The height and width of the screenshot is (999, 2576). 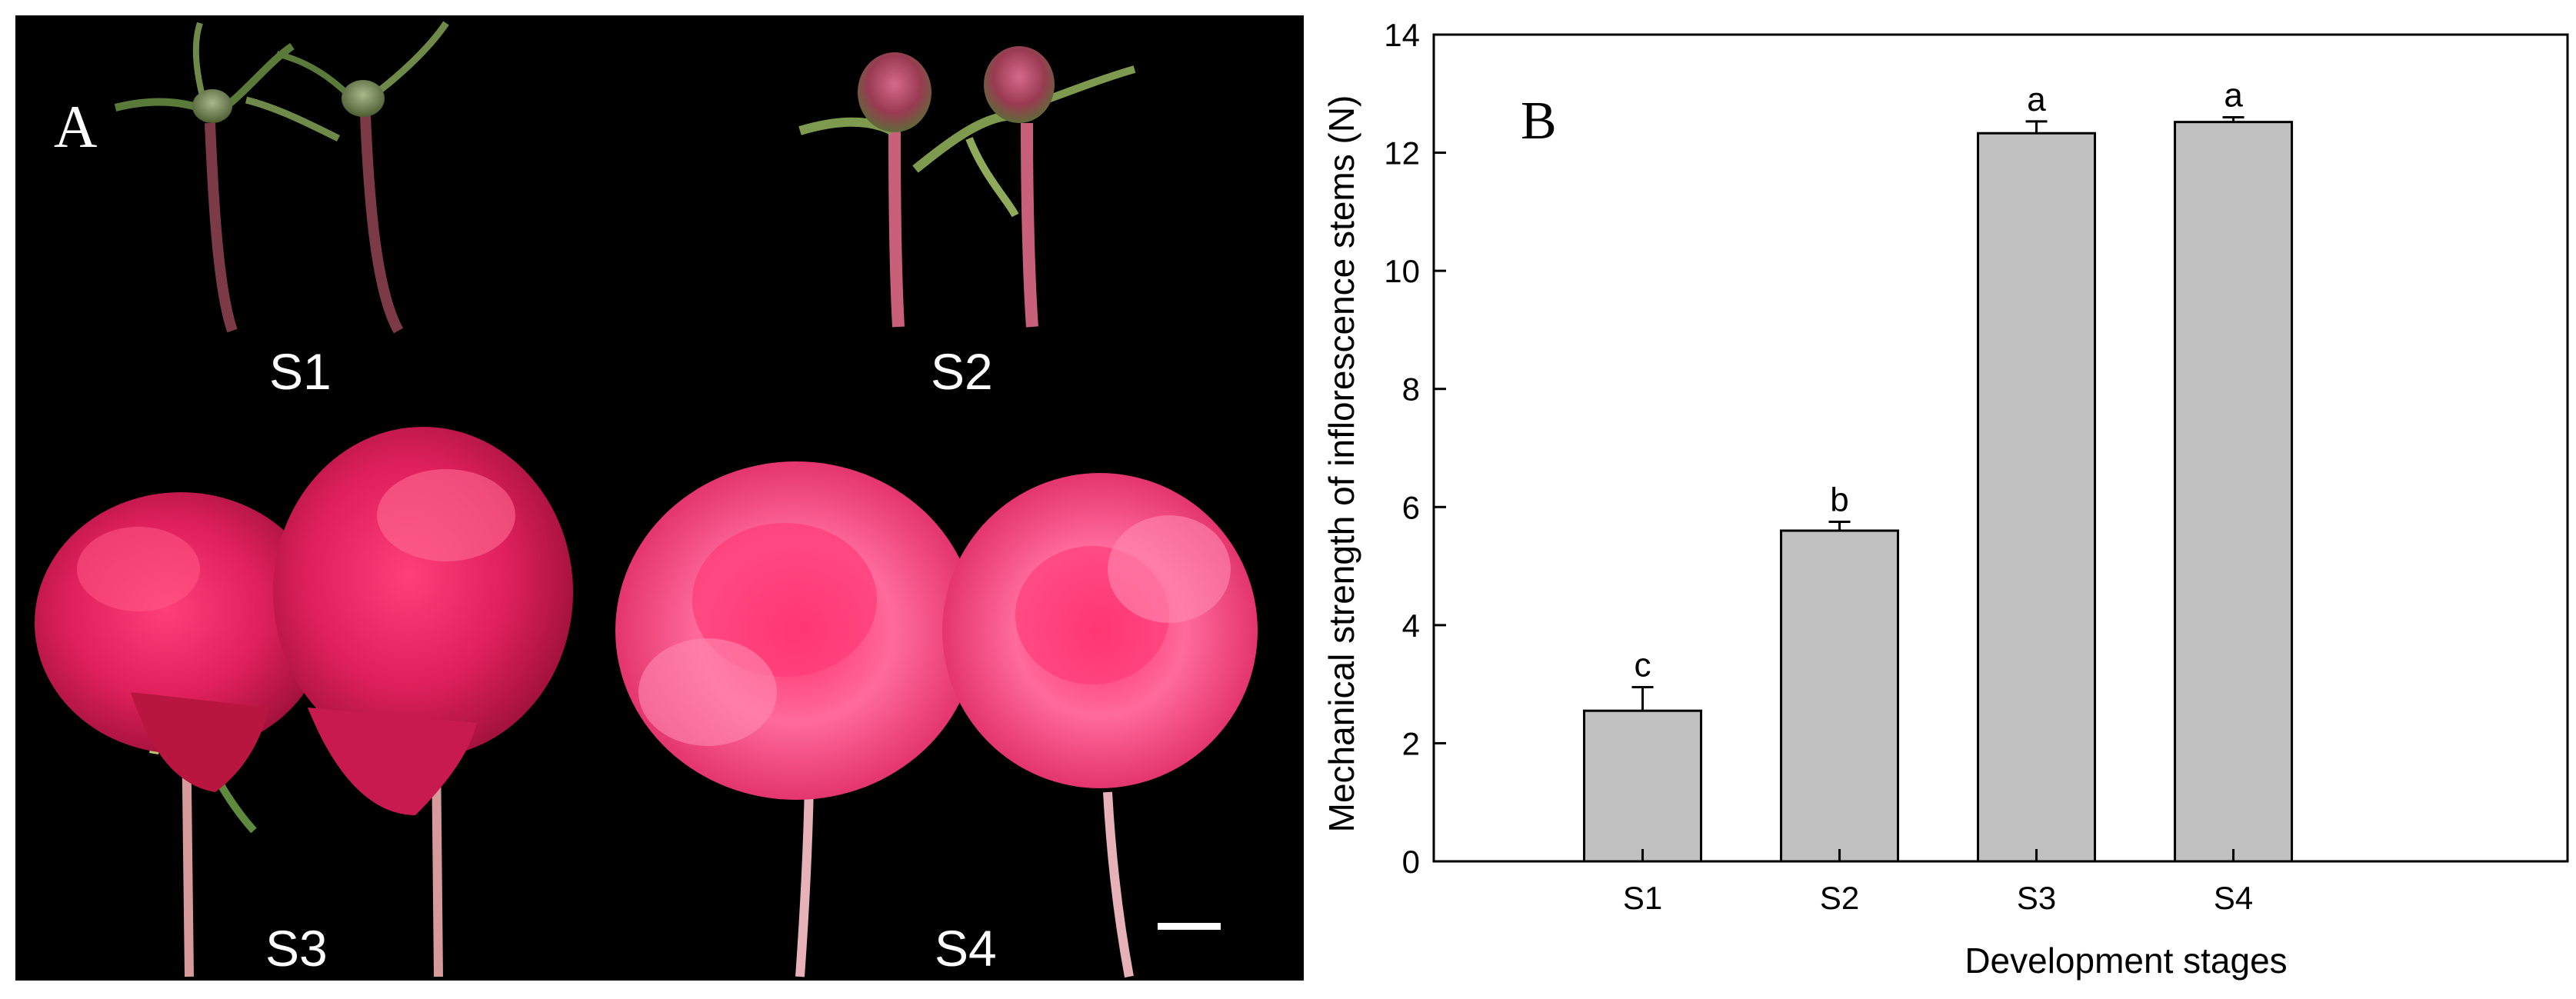 I want to click on y-tick-label: 14, so click(x=1402, y=35).